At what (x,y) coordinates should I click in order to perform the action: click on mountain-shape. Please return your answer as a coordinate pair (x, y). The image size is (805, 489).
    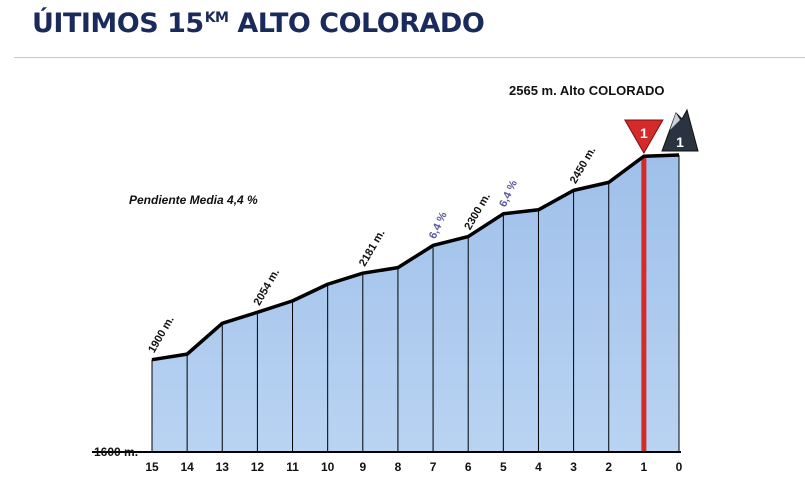
    Looking at the image, I should click on (680, 130).